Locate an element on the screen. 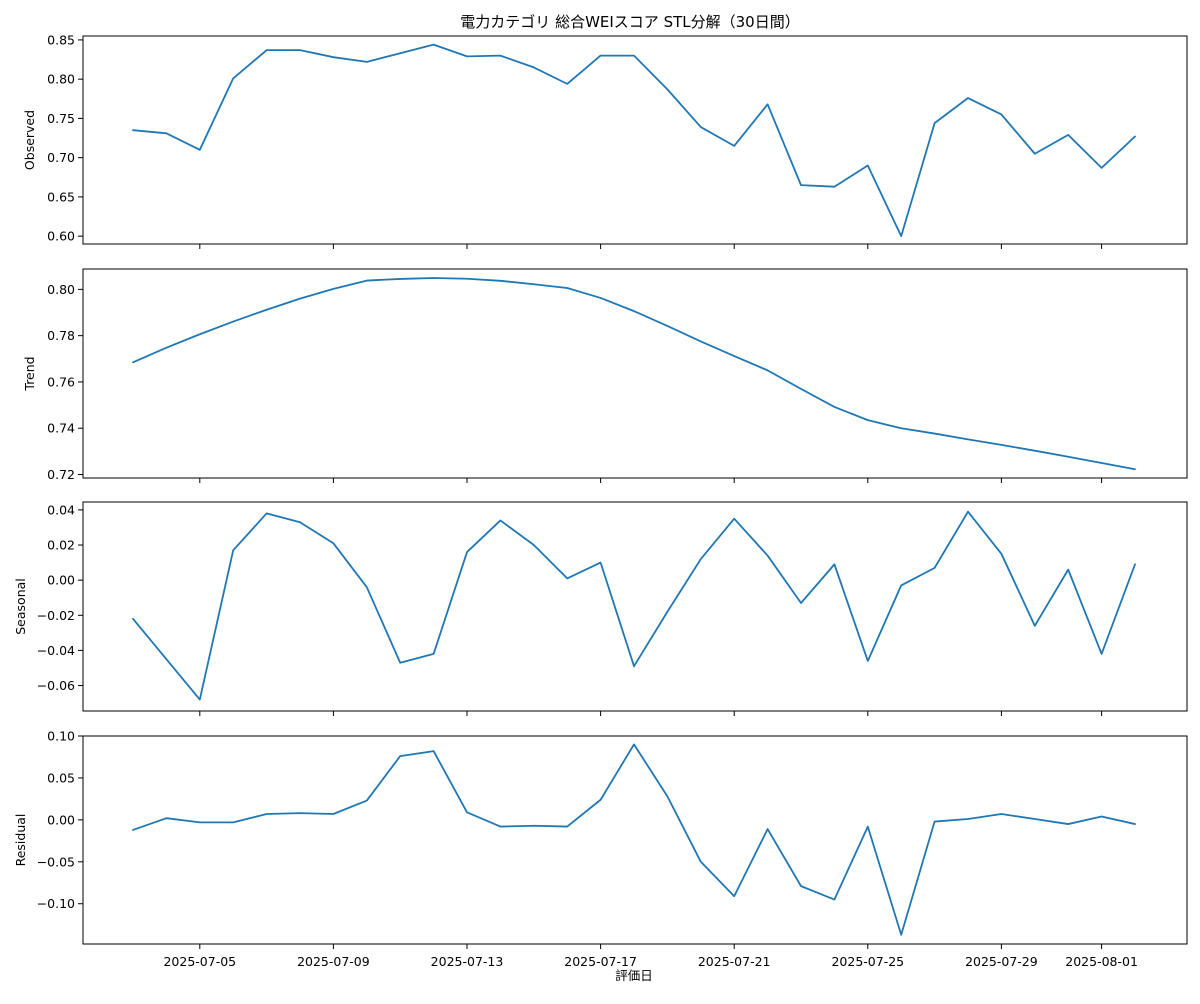 This screenshot has height=1004, width=1200. observed-y-tick-label: 0.65 is located at coordinates (61, 196).